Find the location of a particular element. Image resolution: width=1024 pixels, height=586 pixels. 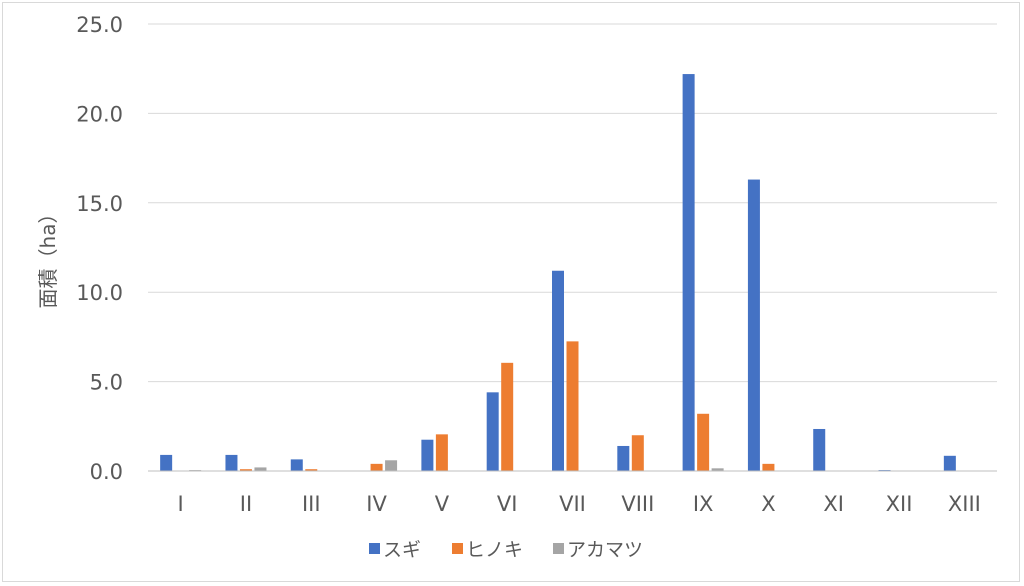

bar-1-xi is located at coordinates (819, 449).